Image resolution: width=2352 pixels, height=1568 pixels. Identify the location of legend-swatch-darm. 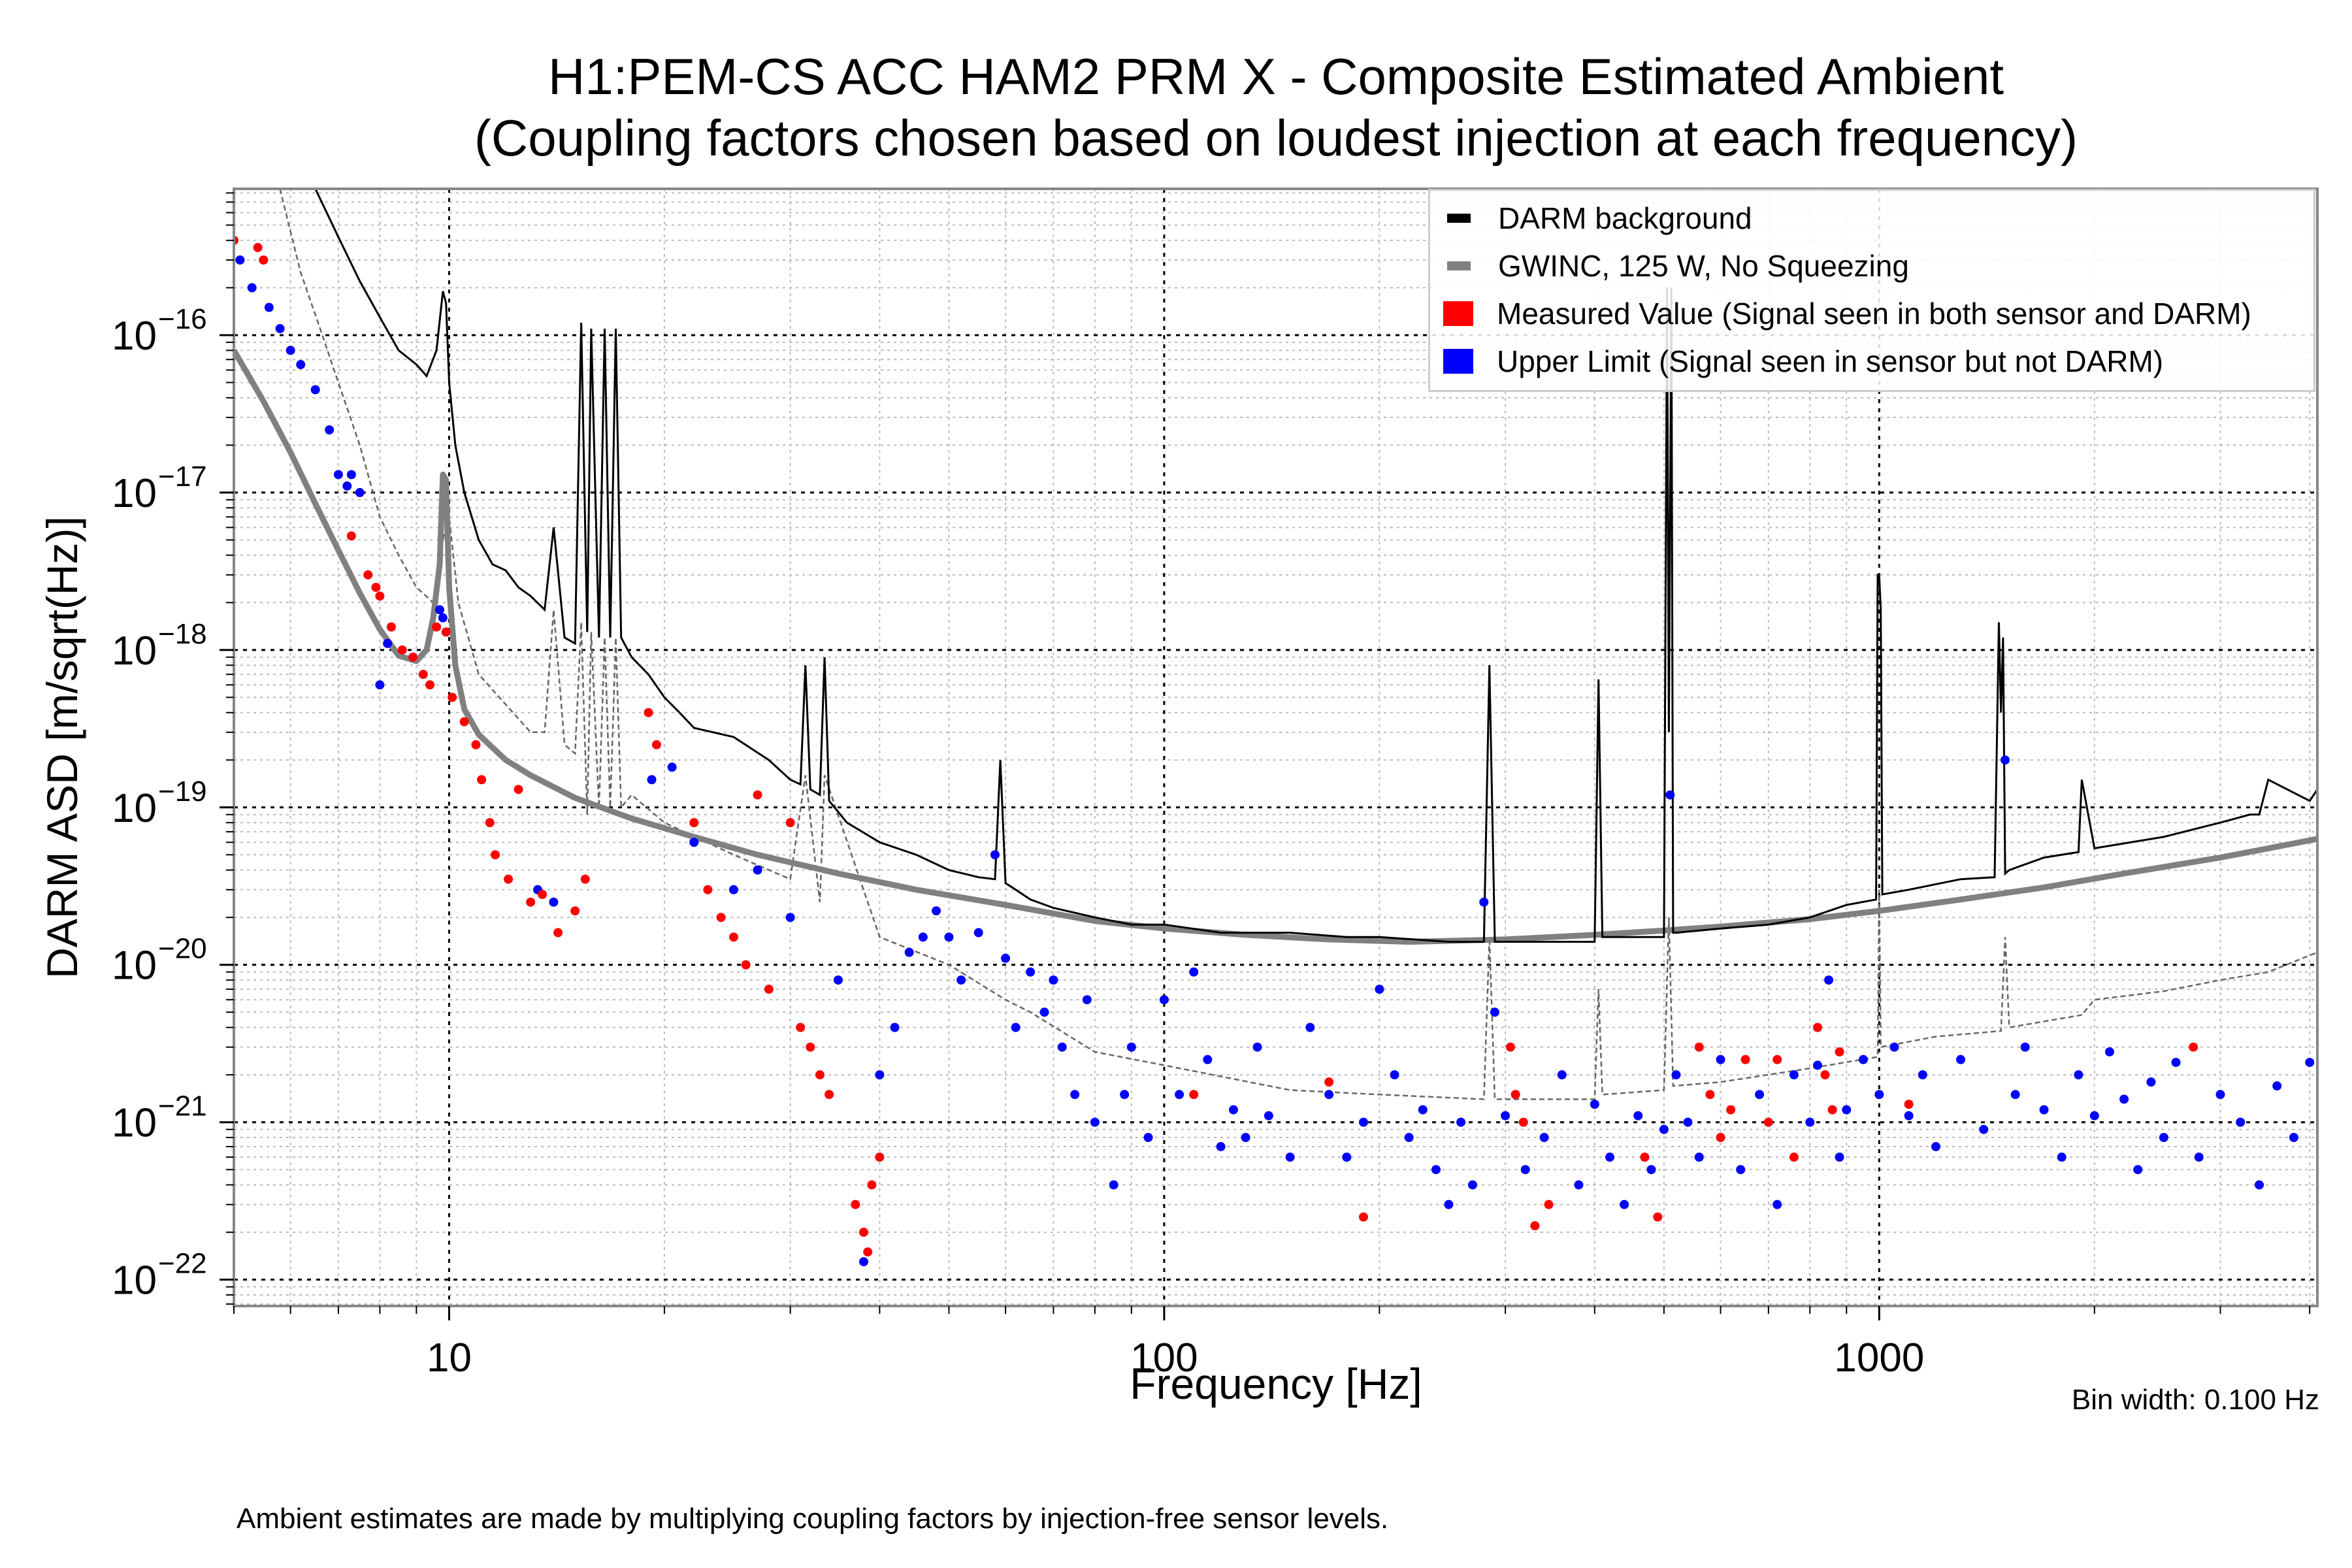
(1459, 218).